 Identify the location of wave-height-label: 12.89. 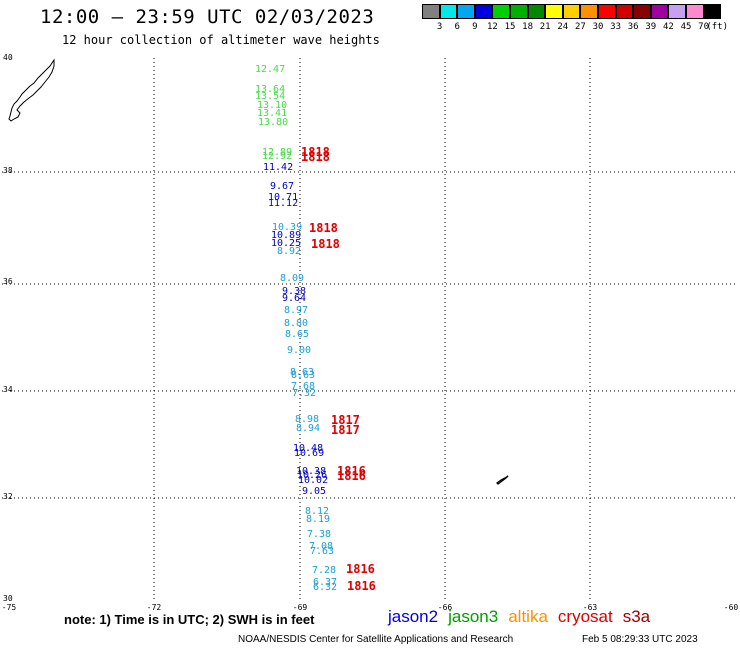
(277, 152).